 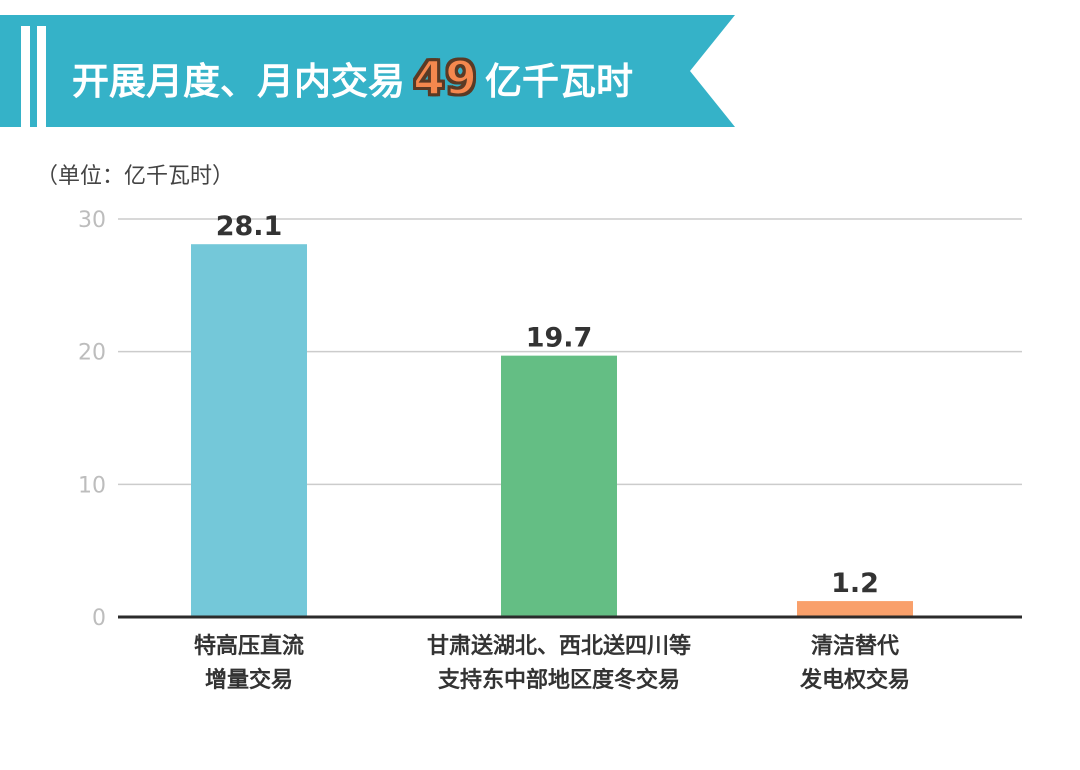 What do you see at coordinates (249, 664) in the screenshot?
I see `category-label-1: 特高压直流 增量交易` at bounding box center [249, 664].